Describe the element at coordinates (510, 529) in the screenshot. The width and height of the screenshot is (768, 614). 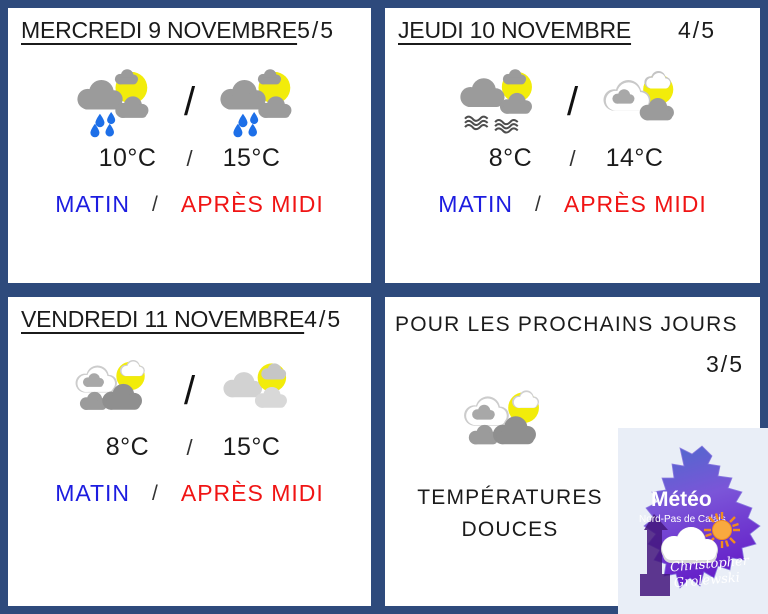
I see `outlook-text-line2: DOUCES` at that location.